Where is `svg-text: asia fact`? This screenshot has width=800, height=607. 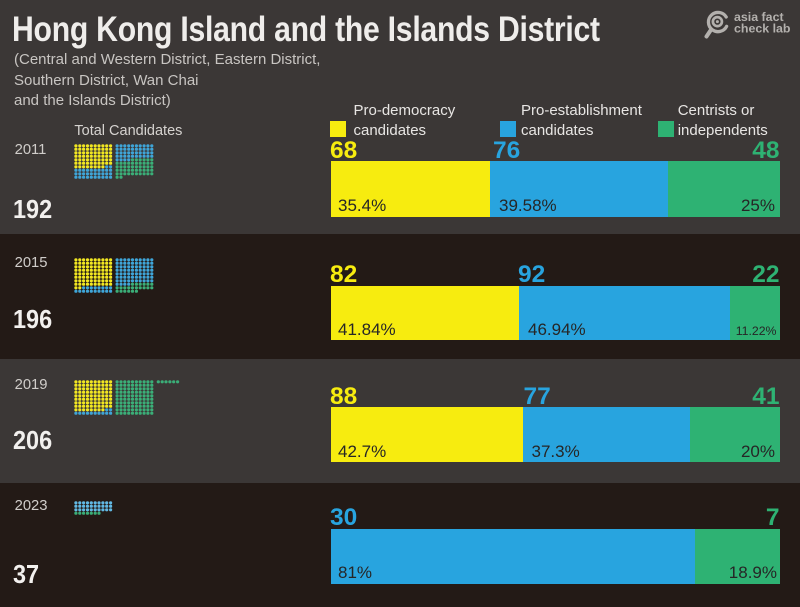 svg-text: asia fact is located at coordinates (759, 17).